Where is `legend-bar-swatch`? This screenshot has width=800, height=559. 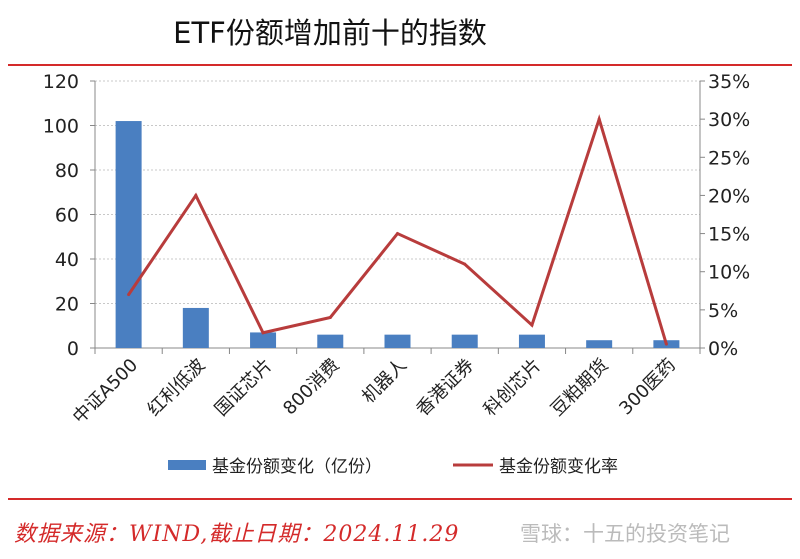 legend-bar-swatch is located at coordinates (187, 465).